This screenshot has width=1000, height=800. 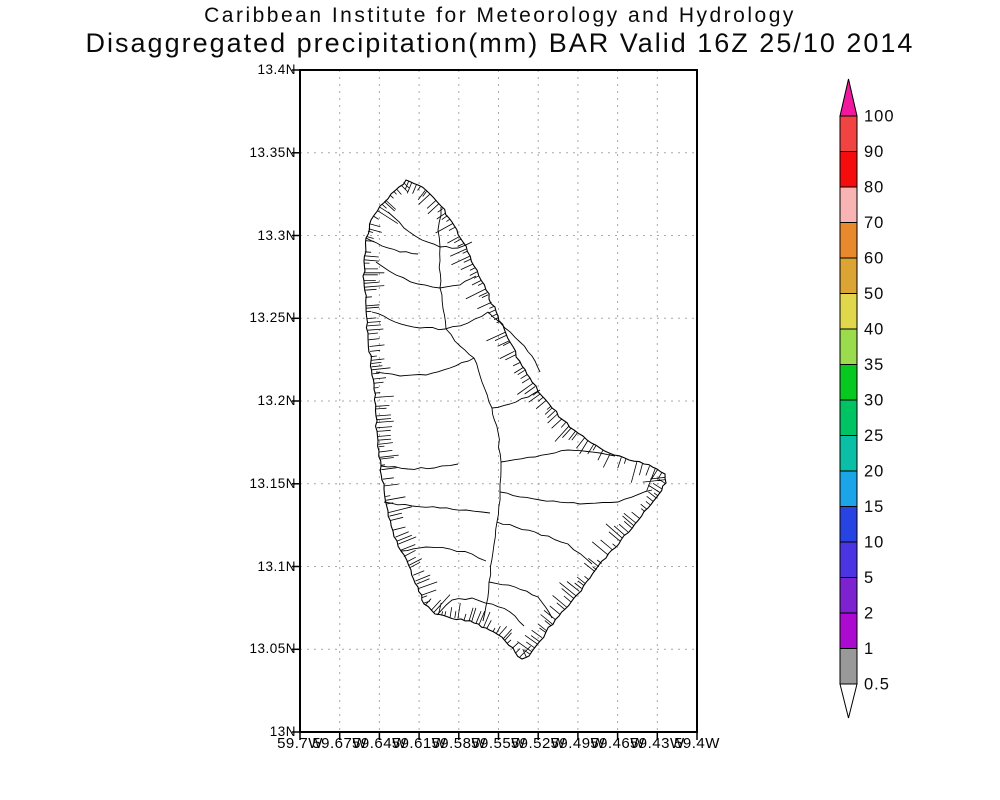 I want to click on lon-tick-label: 59.52W, so click(x=538, y=743).